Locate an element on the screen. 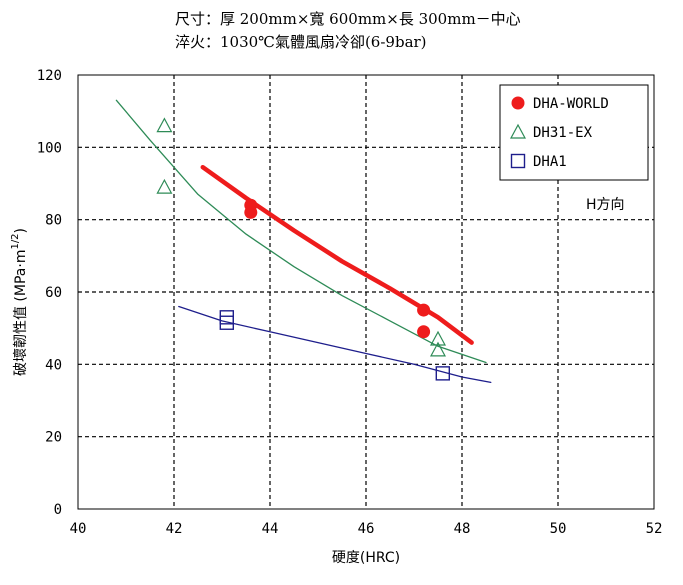  x-tick-label: 48 is located at coordinates (462, 529).